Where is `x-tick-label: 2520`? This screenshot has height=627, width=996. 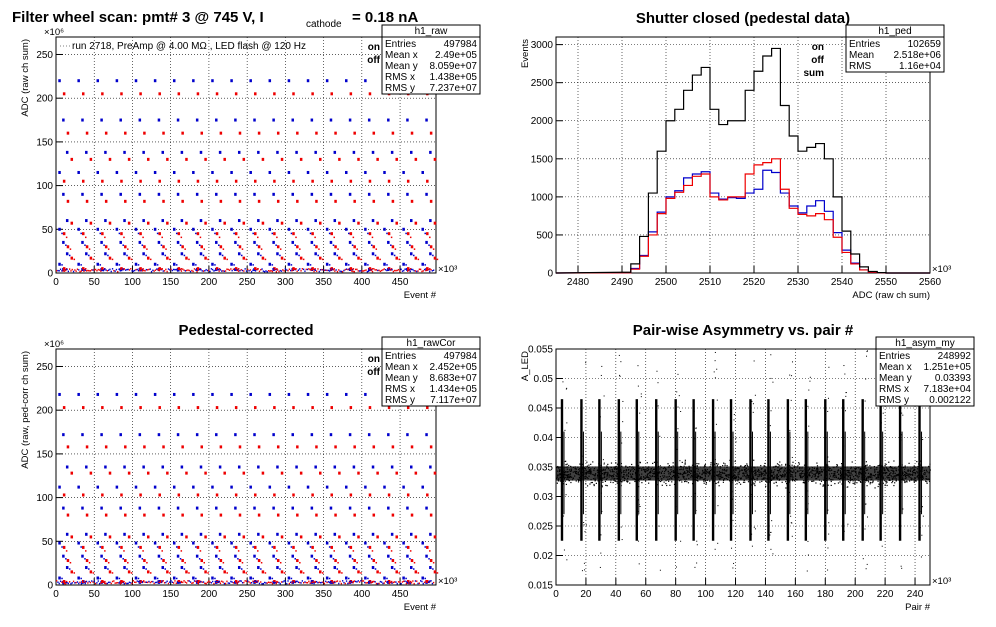 x-tick-label: 2520 is located at coordinates (754, 282).